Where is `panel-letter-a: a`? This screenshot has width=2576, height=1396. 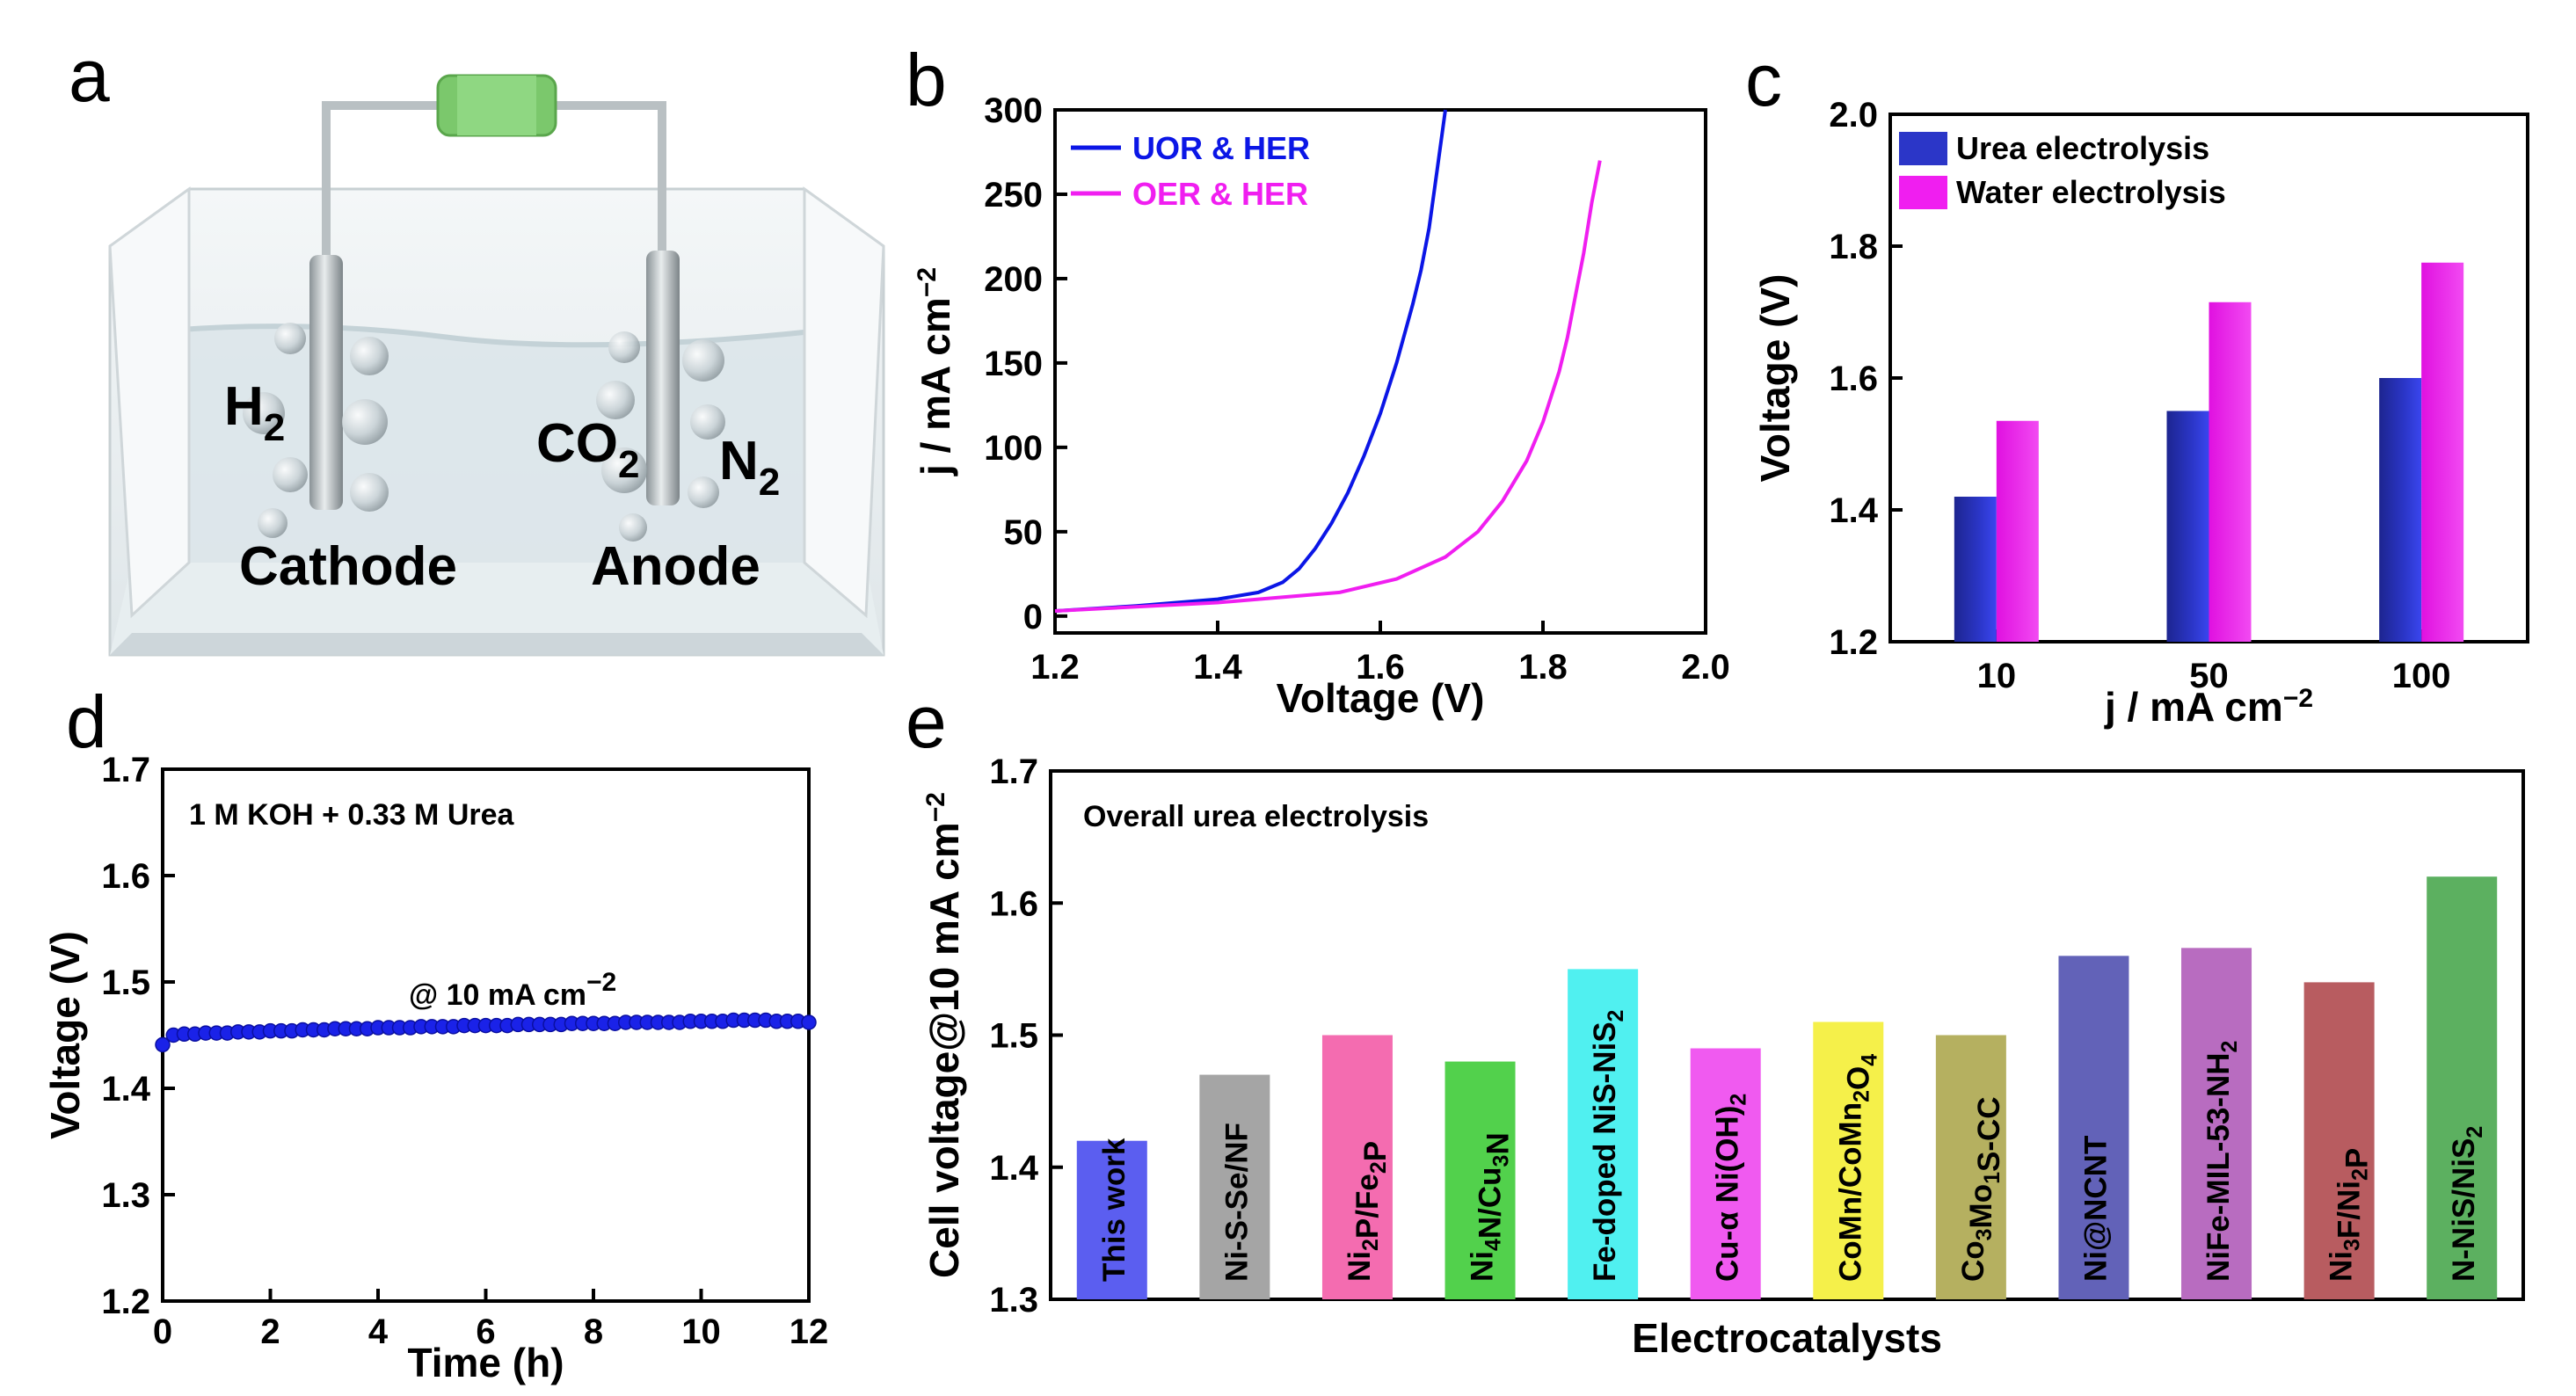 panel-letter-a: a is located at coordinates (89, 75).